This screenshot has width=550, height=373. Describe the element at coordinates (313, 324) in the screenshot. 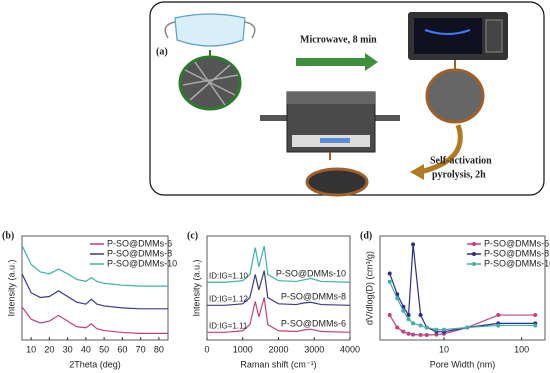

I see `series-label: P-SO@DMMs-6` at that location.